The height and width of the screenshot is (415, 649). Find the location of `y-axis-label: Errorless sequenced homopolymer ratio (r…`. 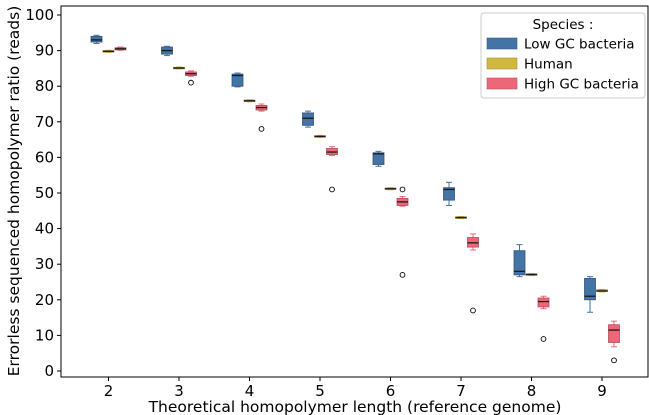

y-axis-label: Errorless sequenced homopolymer ratio (r… is located at coordinates (14, 191).